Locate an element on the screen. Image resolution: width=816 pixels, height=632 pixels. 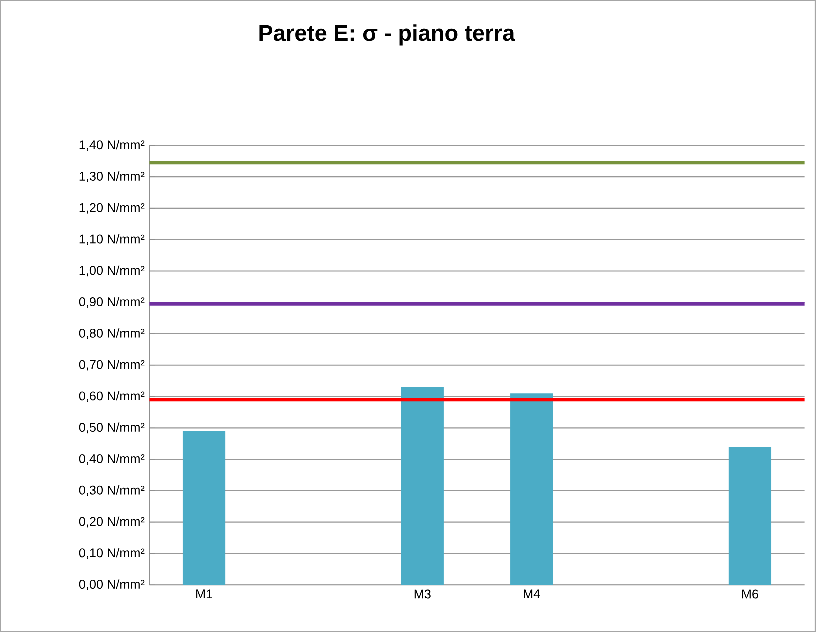
y-tick-label: 0,80 N/mm² is located at coordinates (112, 334).